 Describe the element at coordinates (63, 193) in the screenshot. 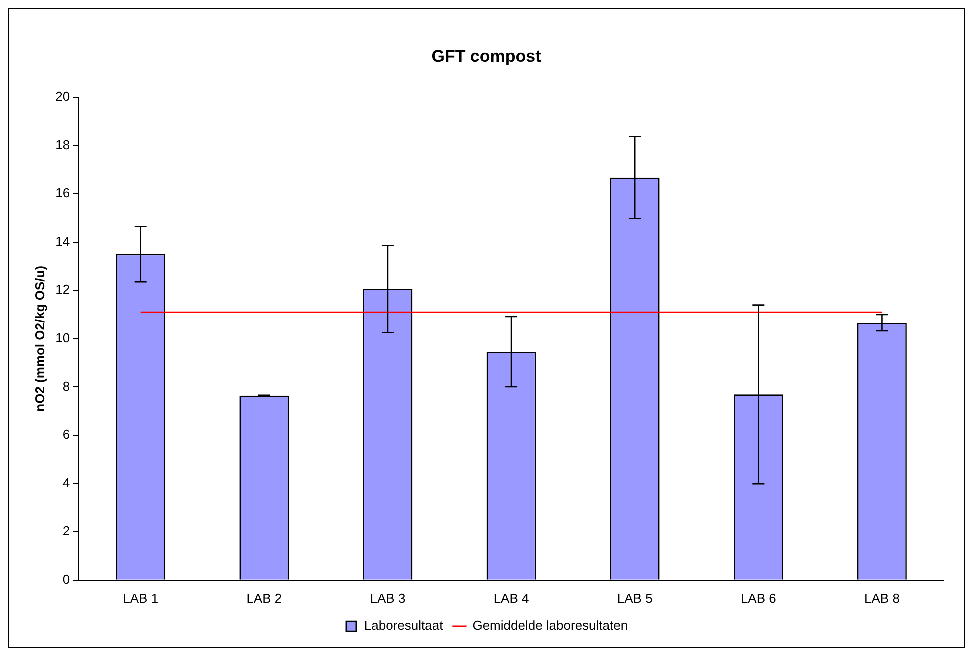

I see `y-tick-label: 16` at that location.